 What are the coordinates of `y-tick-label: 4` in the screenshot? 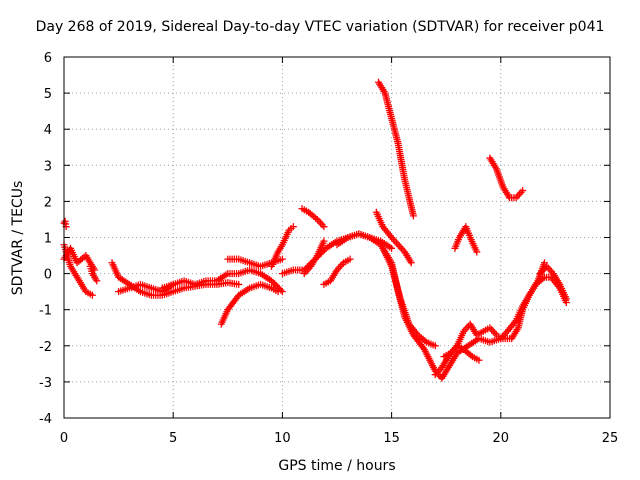 It's located at (48, 130).